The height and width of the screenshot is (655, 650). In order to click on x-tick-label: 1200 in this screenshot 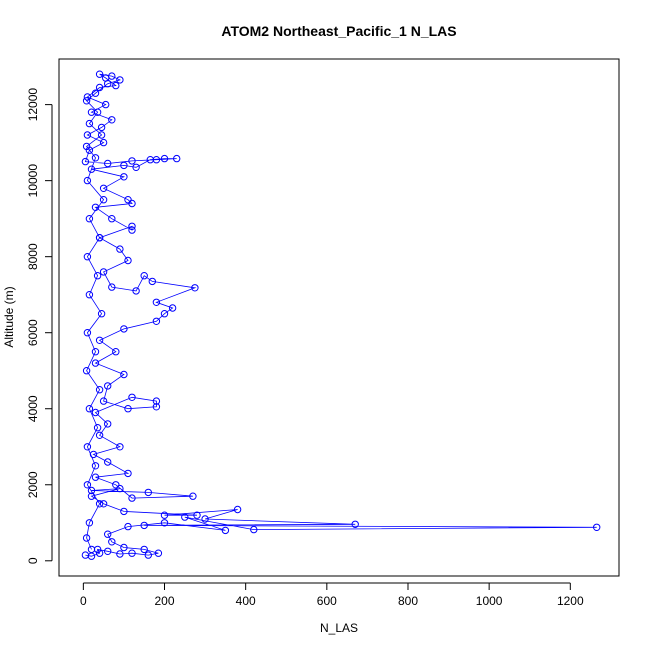, I will do `click(570, 601)`.